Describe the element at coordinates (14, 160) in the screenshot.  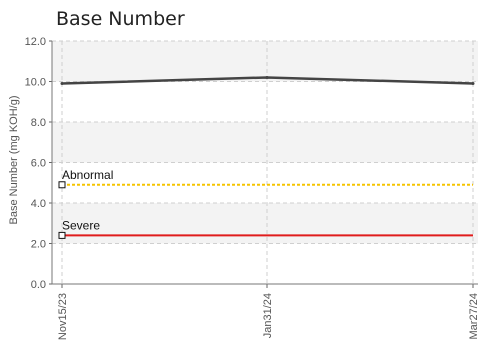
I see `y-axis-label: Base Number (mg KOH/g)` at that location.